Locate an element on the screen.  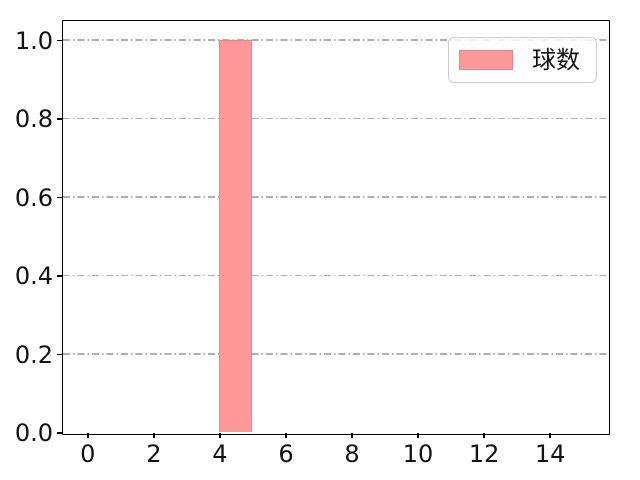
x-tick-label: 6 is located at coordinates (286, 454).